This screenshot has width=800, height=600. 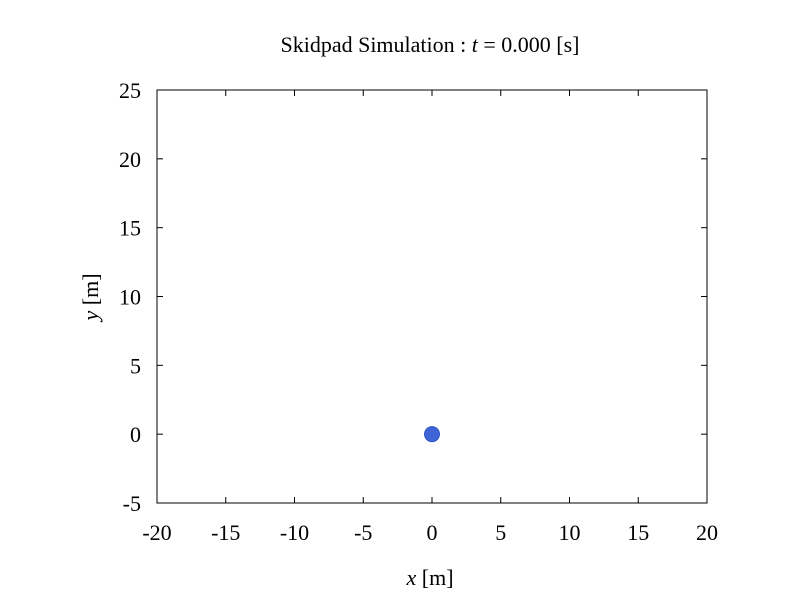 What do you see at coordinates (135, 434) in the screenshot?
I see `y-tick-label: 0` at bounding box center [135, 434].